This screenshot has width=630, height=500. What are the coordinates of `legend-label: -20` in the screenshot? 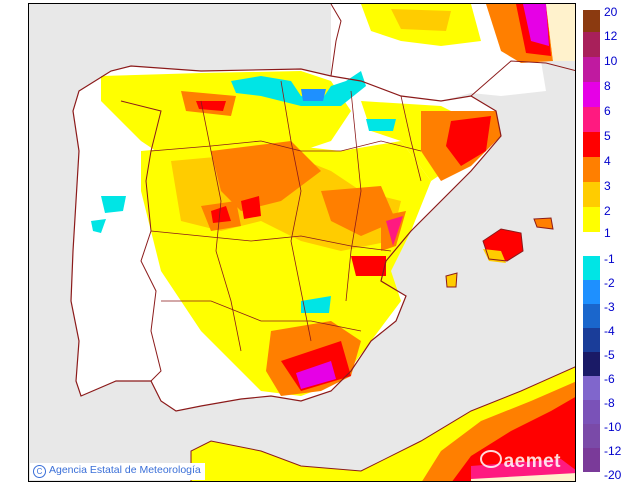 It's located at (613, 475).